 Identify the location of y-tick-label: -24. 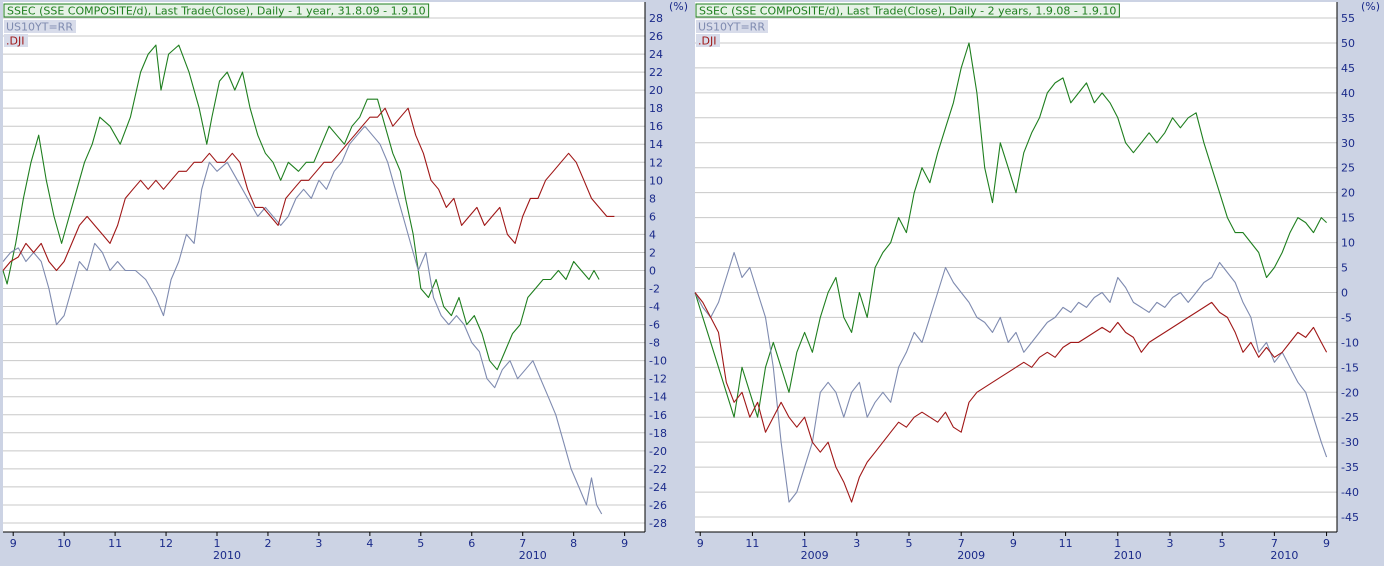
(658, 487).